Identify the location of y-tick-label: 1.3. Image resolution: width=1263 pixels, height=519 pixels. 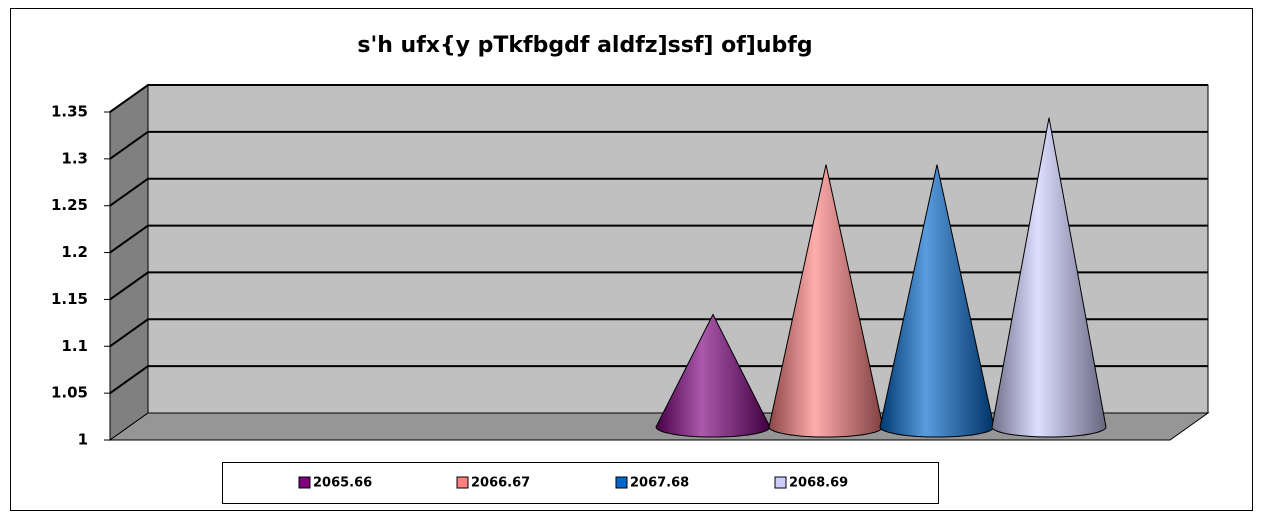
(74, 158).